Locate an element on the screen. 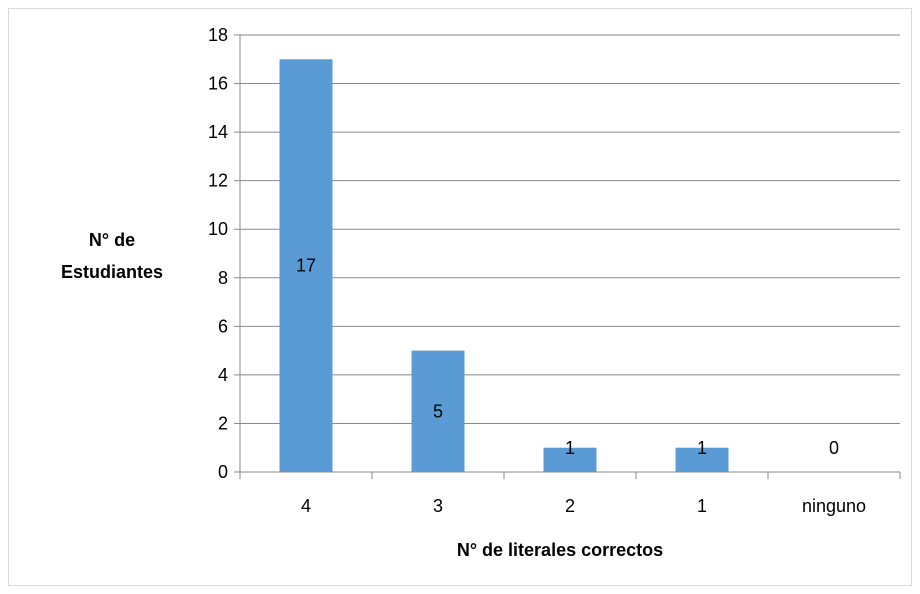  y-tick-label: 18 is located at coordinates (218, 35).